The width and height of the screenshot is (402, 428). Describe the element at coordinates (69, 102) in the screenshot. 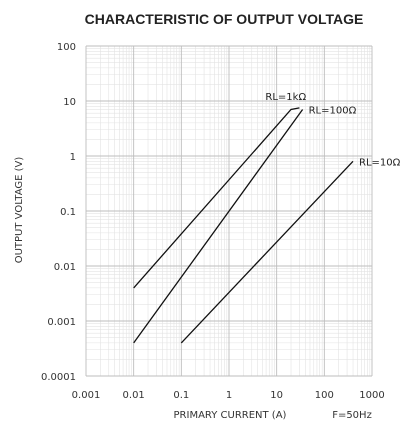

I see `y-tick-label: 10` at that location.